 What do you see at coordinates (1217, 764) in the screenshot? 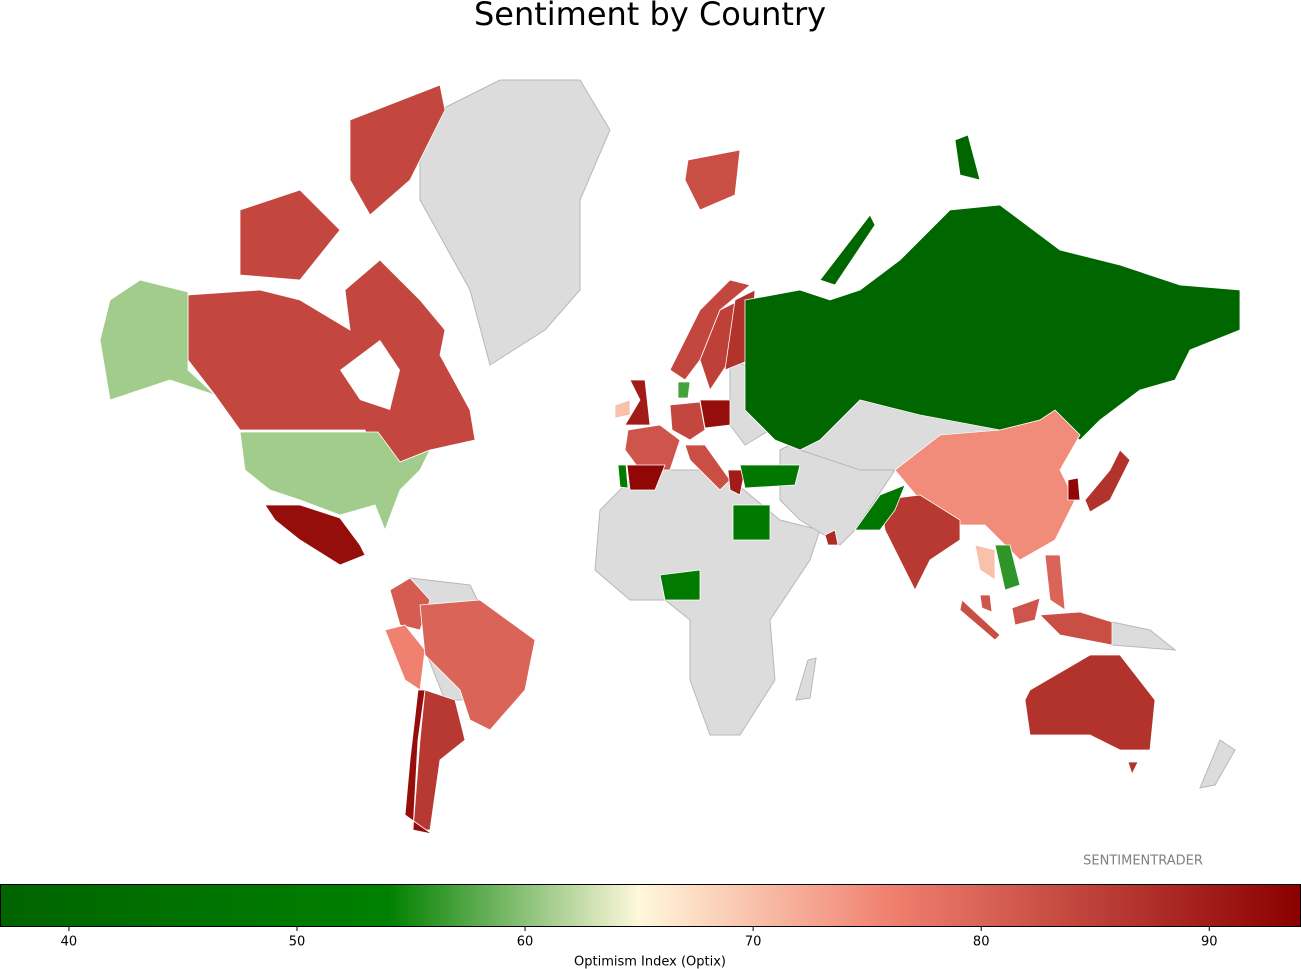
I see `new-zealand` at bounding box center [1217, 764].